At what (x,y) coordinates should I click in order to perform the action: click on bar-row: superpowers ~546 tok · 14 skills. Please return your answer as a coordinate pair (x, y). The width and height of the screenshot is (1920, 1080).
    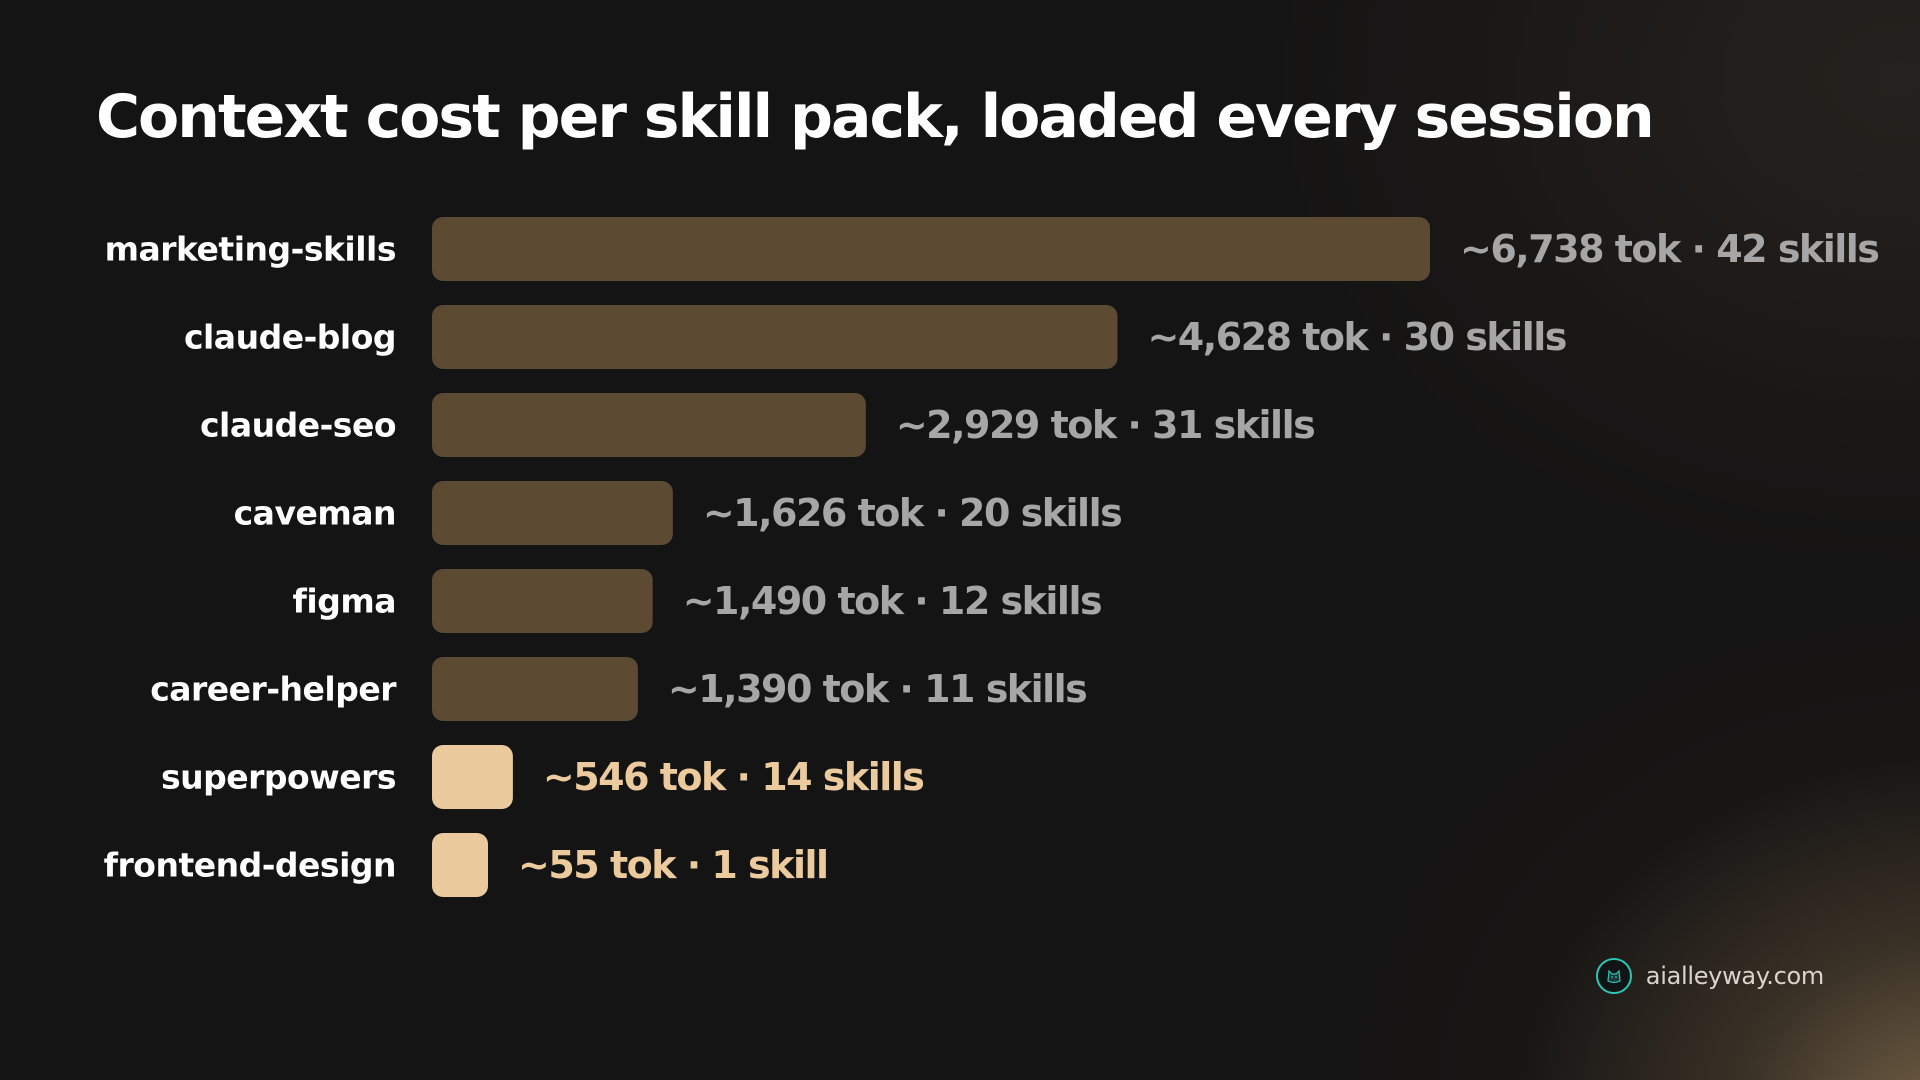
    Looking at the image, I should click on (543, 777).